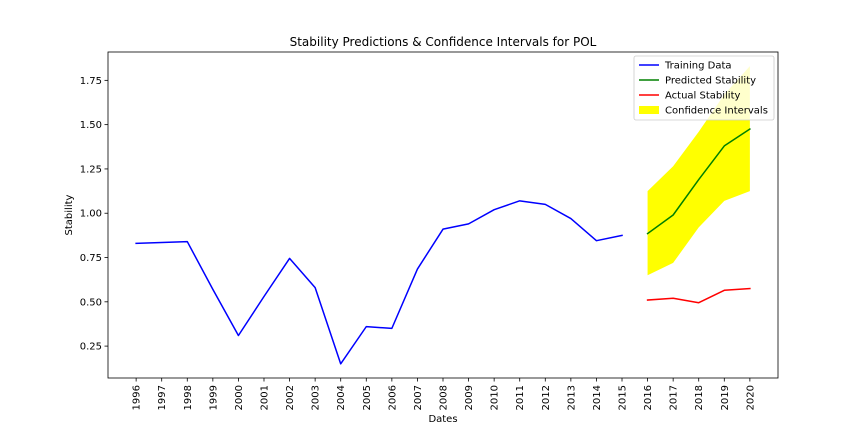 Image resolution: width=864 pixels, height=436 pixels. Describe the element at coordinates (716, 111) in the screenshot. I see `legend-label: Confidence Intervals` at that location.